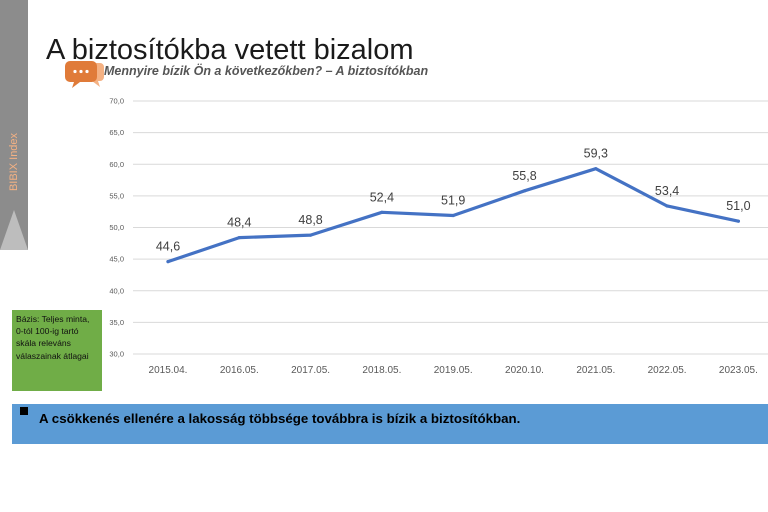  Describe the element at coordinates (116, 259) in the screenshot. I see `y-tick-label: 45,0` at that location.